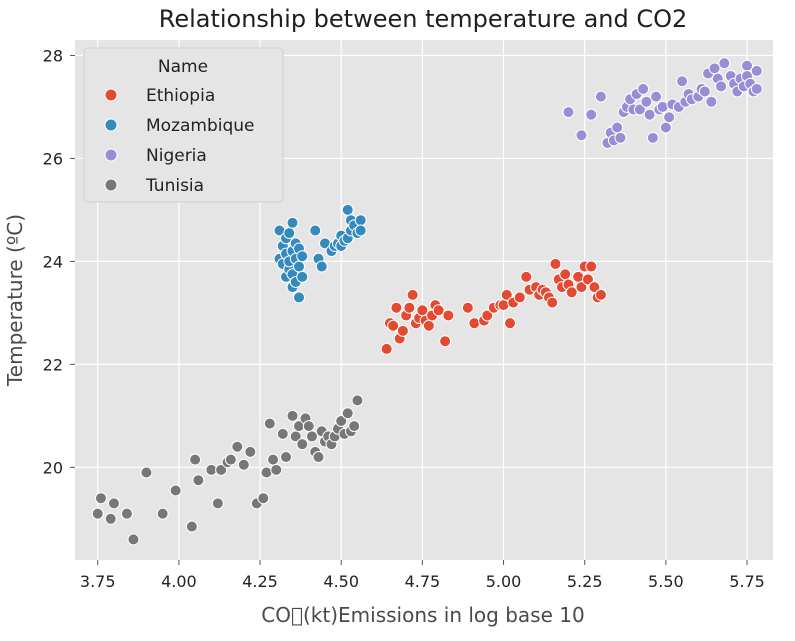 The width and height of the screenshot is (795, 641). I want to click on legend-label-tunisia: Tunisia, so click(174, 186).